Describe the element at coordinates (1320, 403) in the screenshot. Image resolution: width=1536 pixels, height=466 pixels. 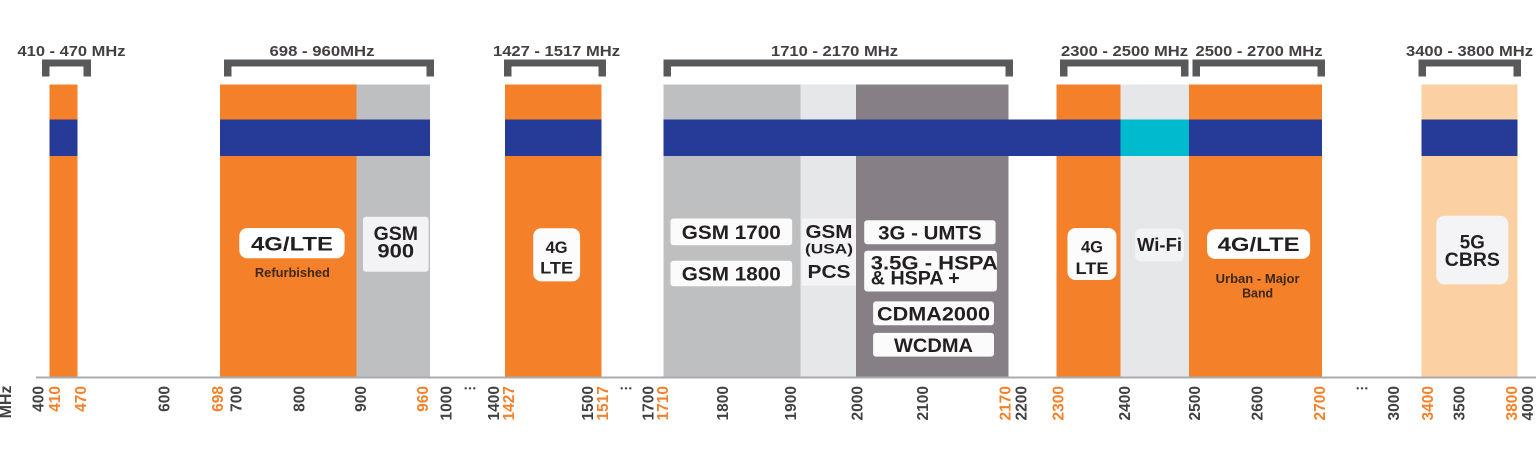
I see `svg-text: 2700` at that location.